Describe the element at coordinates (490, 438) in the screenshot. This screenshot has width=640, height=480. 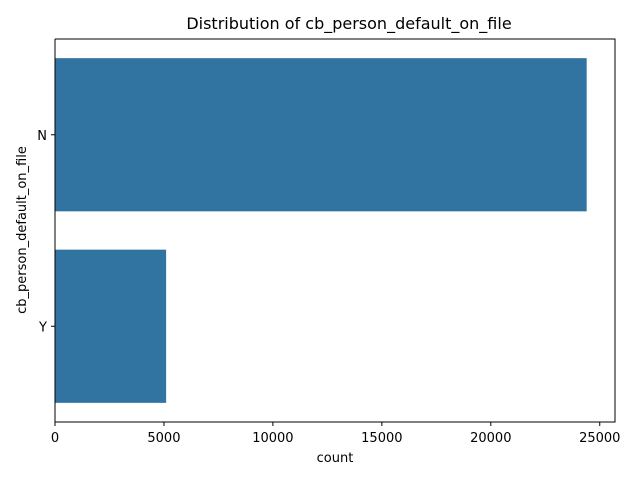
I see `x-tick-label-20000: 20000` at that location.